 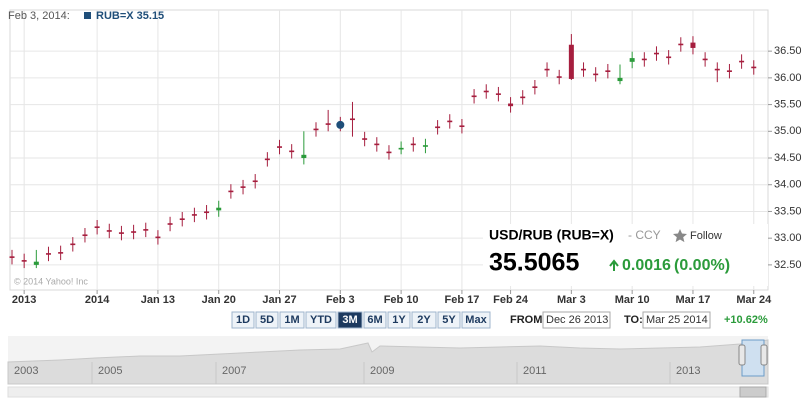 What do you see at coordinates (110, 371) in the screenshot?
I see `navigator-year: 2005` at bounding box center [110, 371].